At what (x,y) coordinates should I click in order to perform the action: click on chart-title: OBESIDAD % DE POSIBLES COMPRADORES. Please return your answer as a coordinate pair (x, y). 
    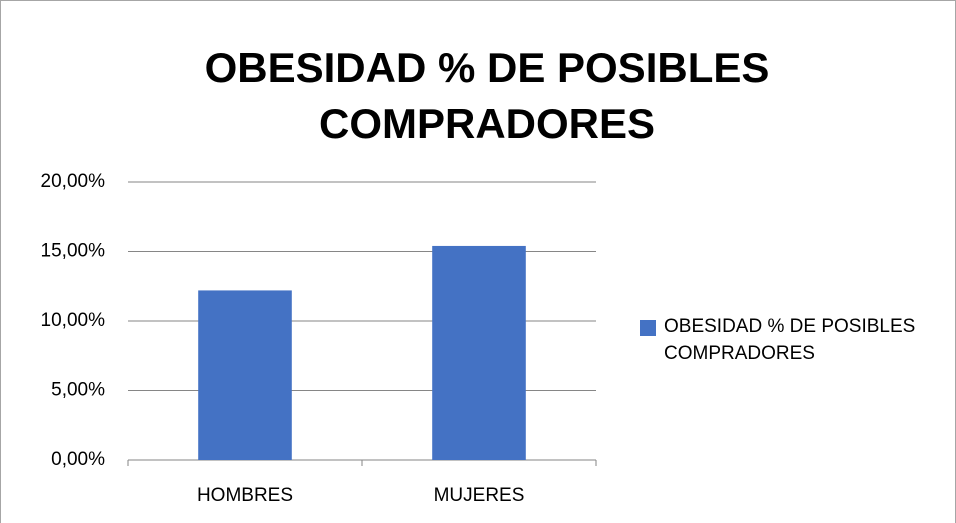
    Looking at the image, I should click on (487, 95).